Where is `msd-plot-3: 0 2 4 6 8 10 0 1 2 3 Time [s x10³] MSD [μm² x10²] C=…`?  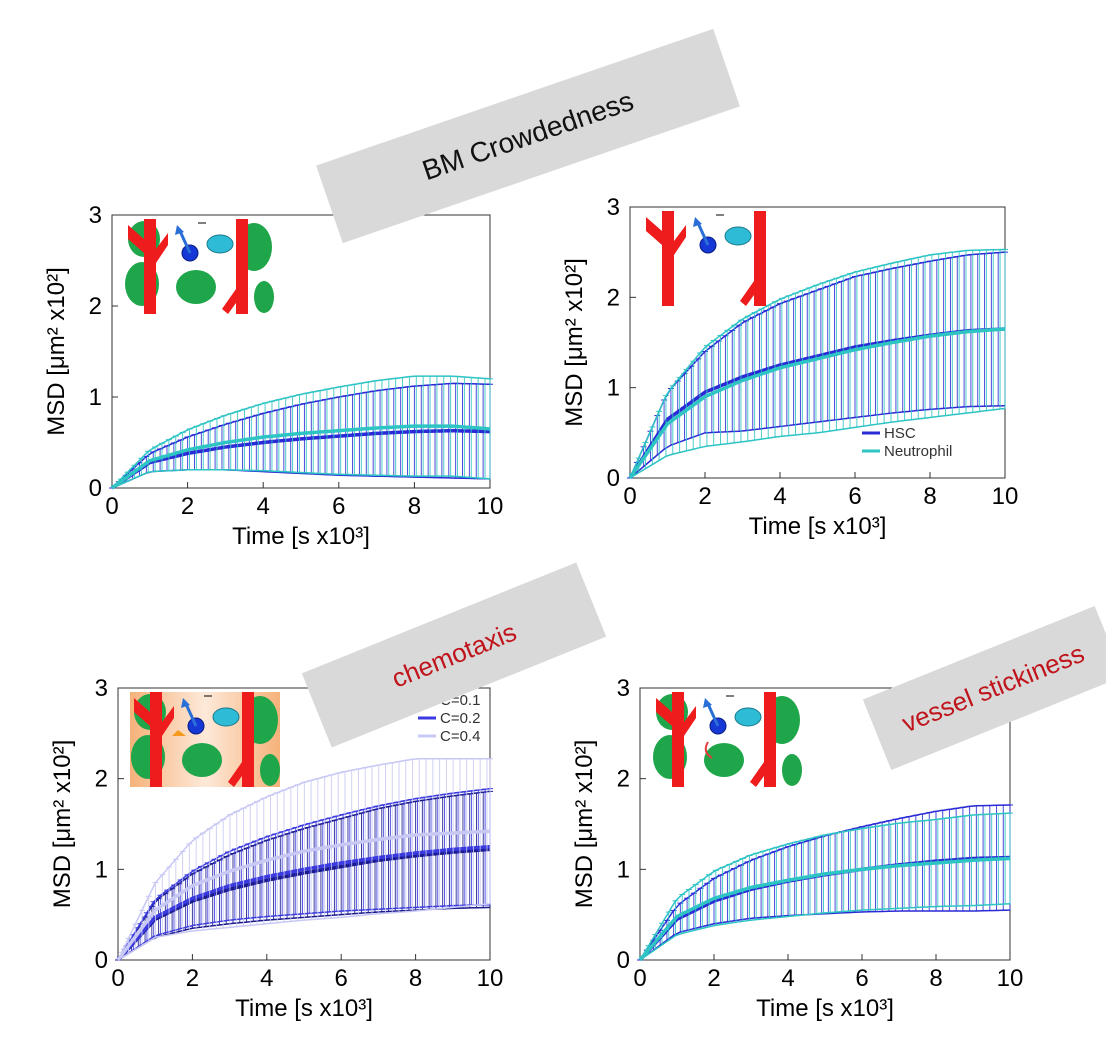
msd-plot-3: 0 2 4 6 8 10 0 1 2 3 Time [s x10³] MSD [μm² x10²] C=… is located at coordinates (276, 848).